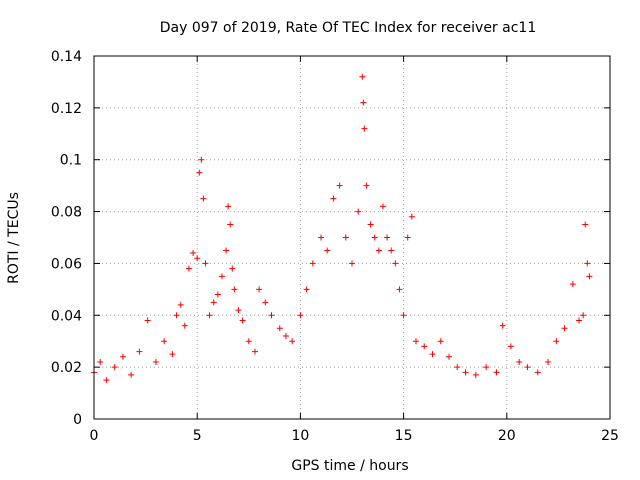 This screenshot has height=480, width=640. Describe the element at coordinates (197, 436) in the screenshot. I see `x-tick-label: 5` at that location.